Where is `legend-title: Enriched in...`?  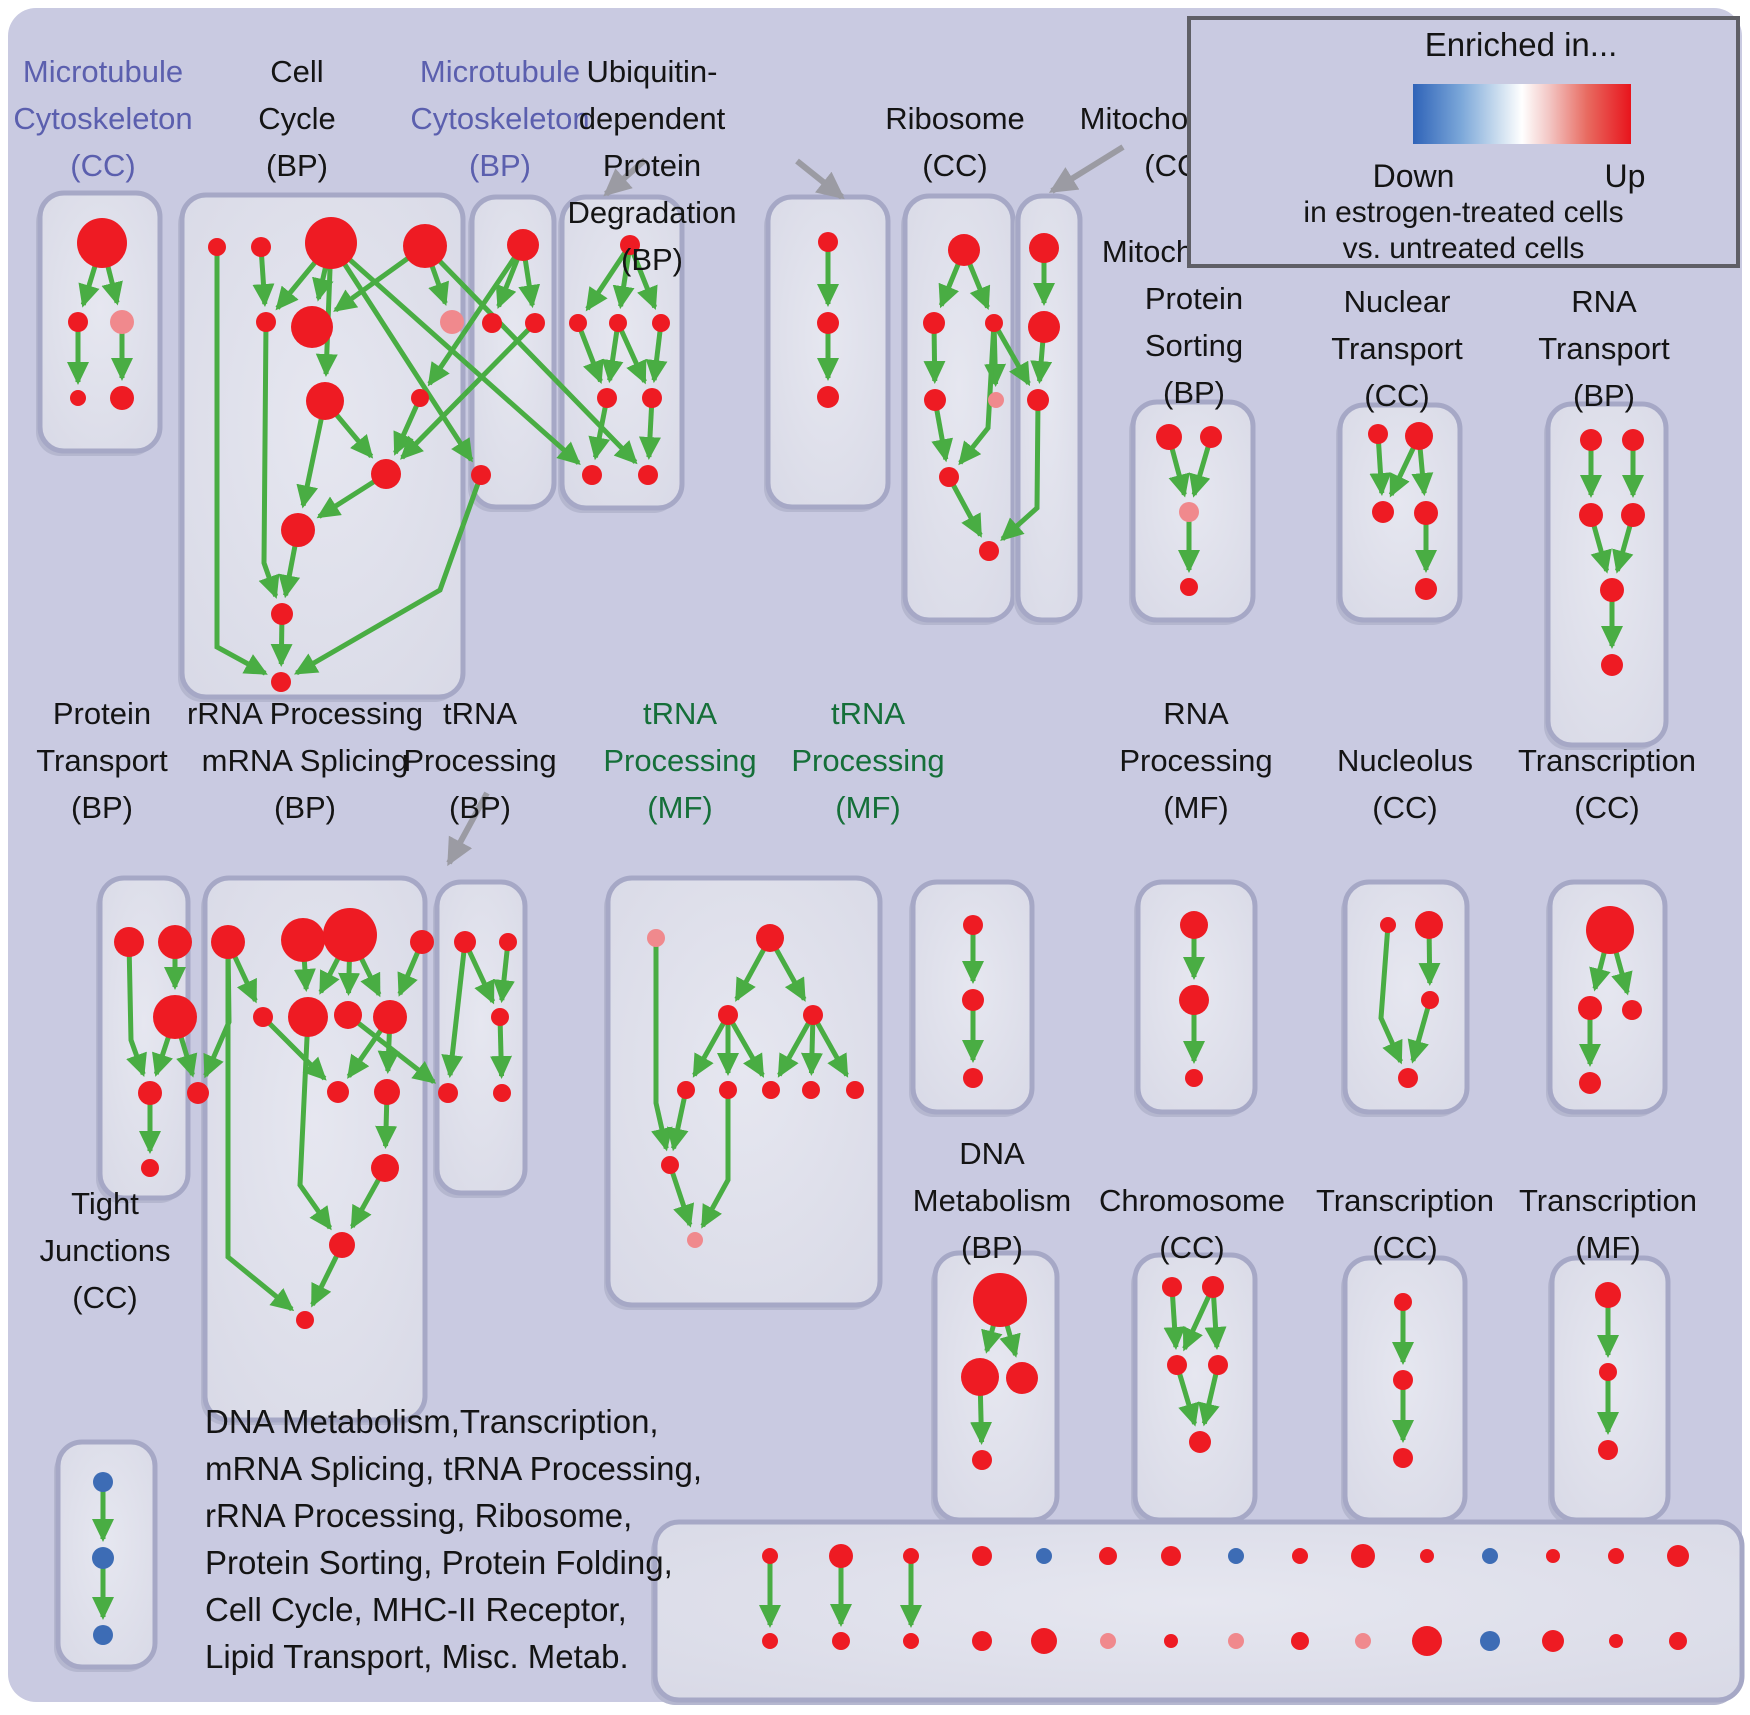
legend-title: Enriched in... is located at coordinates (1521, 44).